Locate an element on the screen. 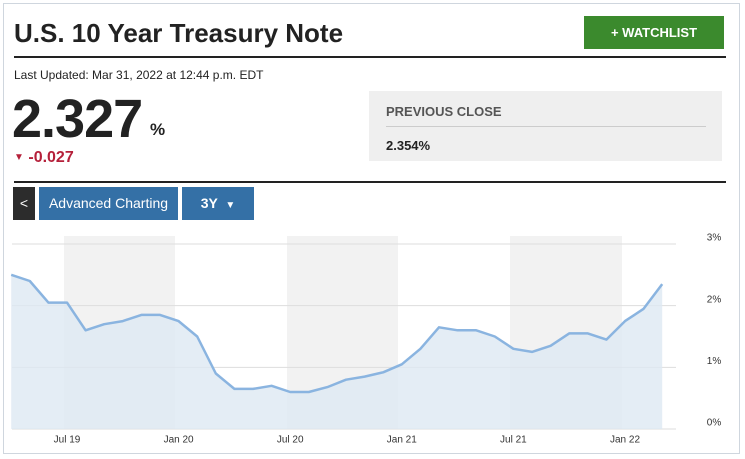  y-tick-label: 2% is located at coordinates (714, 299).